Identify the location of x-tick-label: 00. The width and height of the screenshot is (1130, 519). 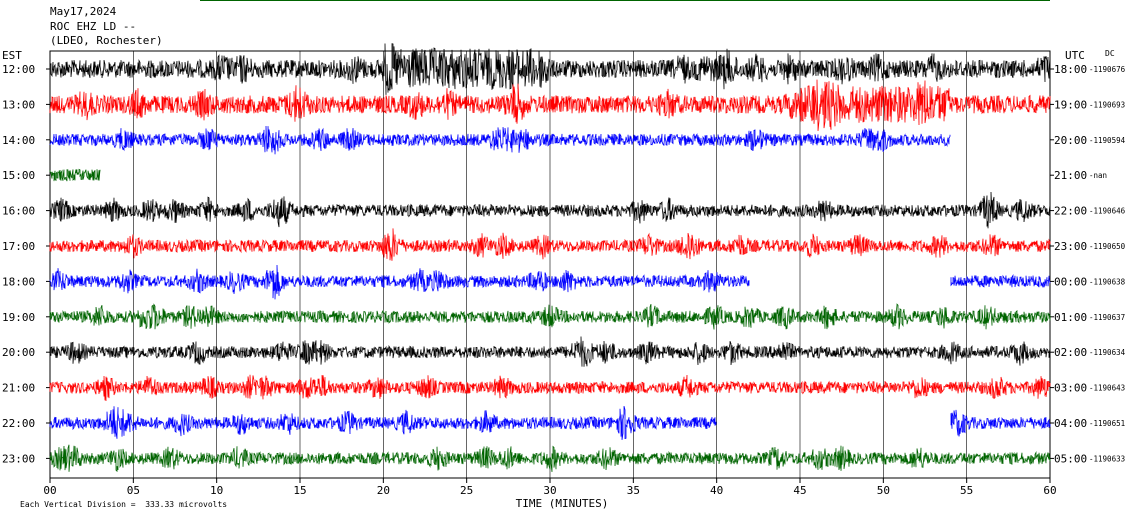
(49, 490).